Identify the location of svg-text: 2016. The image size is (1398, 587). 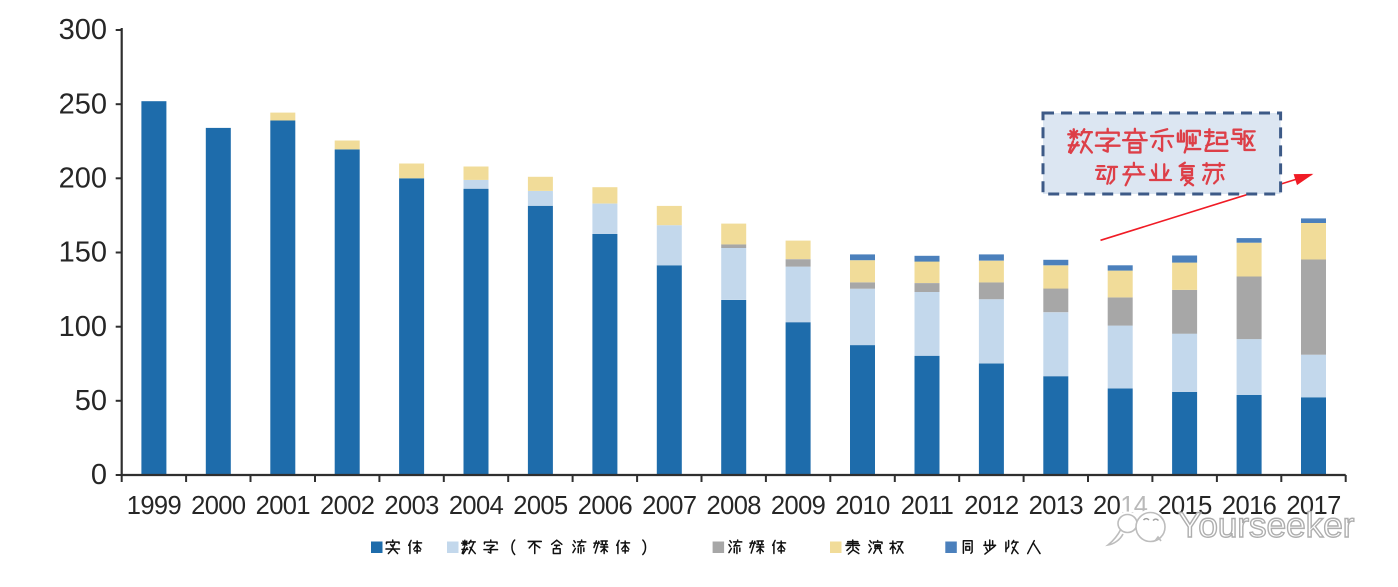
(1249, 506).